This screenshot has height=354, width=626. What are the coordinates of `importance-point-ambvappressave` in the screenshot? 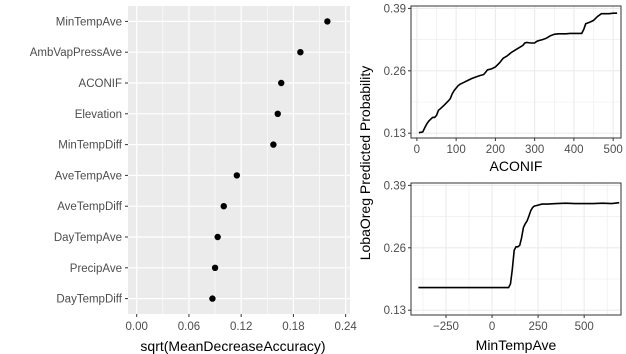 It's located at (300, 52).